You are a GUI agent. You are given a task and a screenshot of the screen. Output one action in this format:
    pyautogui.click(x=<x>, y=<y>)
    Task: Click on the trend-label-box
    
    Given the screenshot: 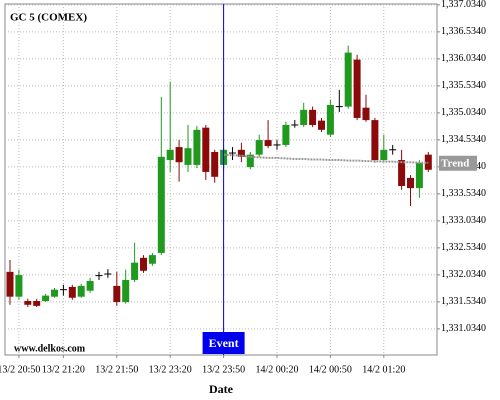 What is the action you would take?
    pyautogui.click(x=458, y=163)
    